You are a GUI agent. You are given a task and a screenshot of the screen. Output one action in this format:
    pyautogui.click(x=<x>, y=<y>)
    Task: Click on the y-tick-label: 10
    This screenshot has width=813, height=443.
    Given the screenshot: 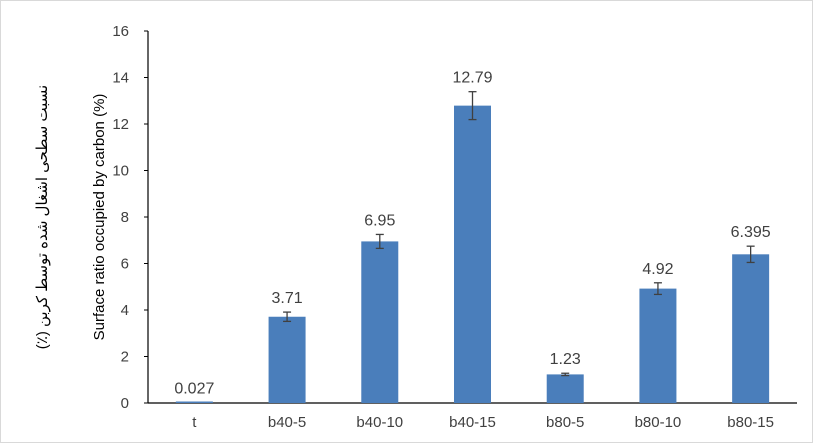 What is the action you would take?
    pyautogui.click(x=120, y=171)
    